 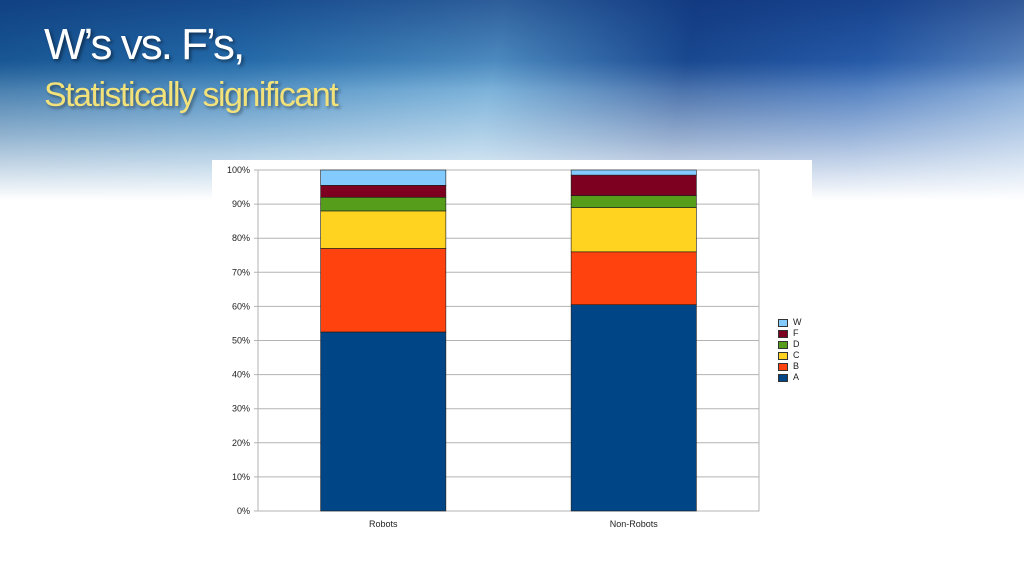 I want to click on slide-subtitle: Statistically significant, so click(x=191, y=95).